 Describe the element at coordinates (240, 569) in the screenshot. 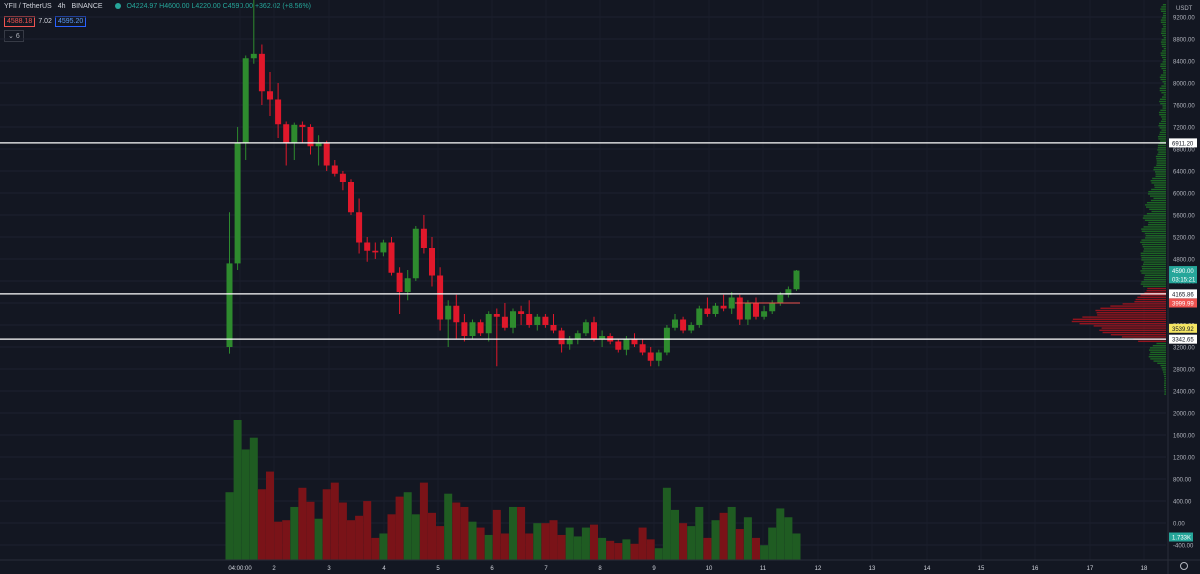

I see `time-tick-label: 04:00:00` at that location.